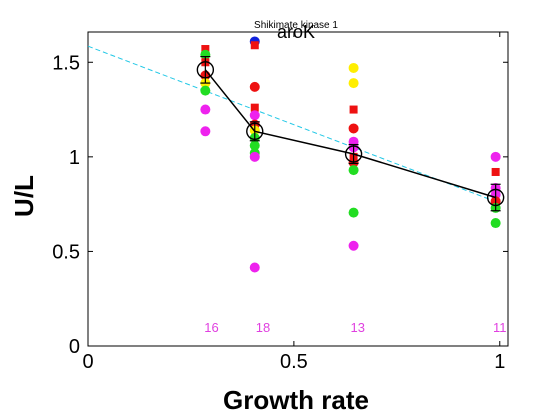 This screenshot has height=420, width=560. I want to click on chart-subtitle: Shikimate kinase 1, so click(296, 25).